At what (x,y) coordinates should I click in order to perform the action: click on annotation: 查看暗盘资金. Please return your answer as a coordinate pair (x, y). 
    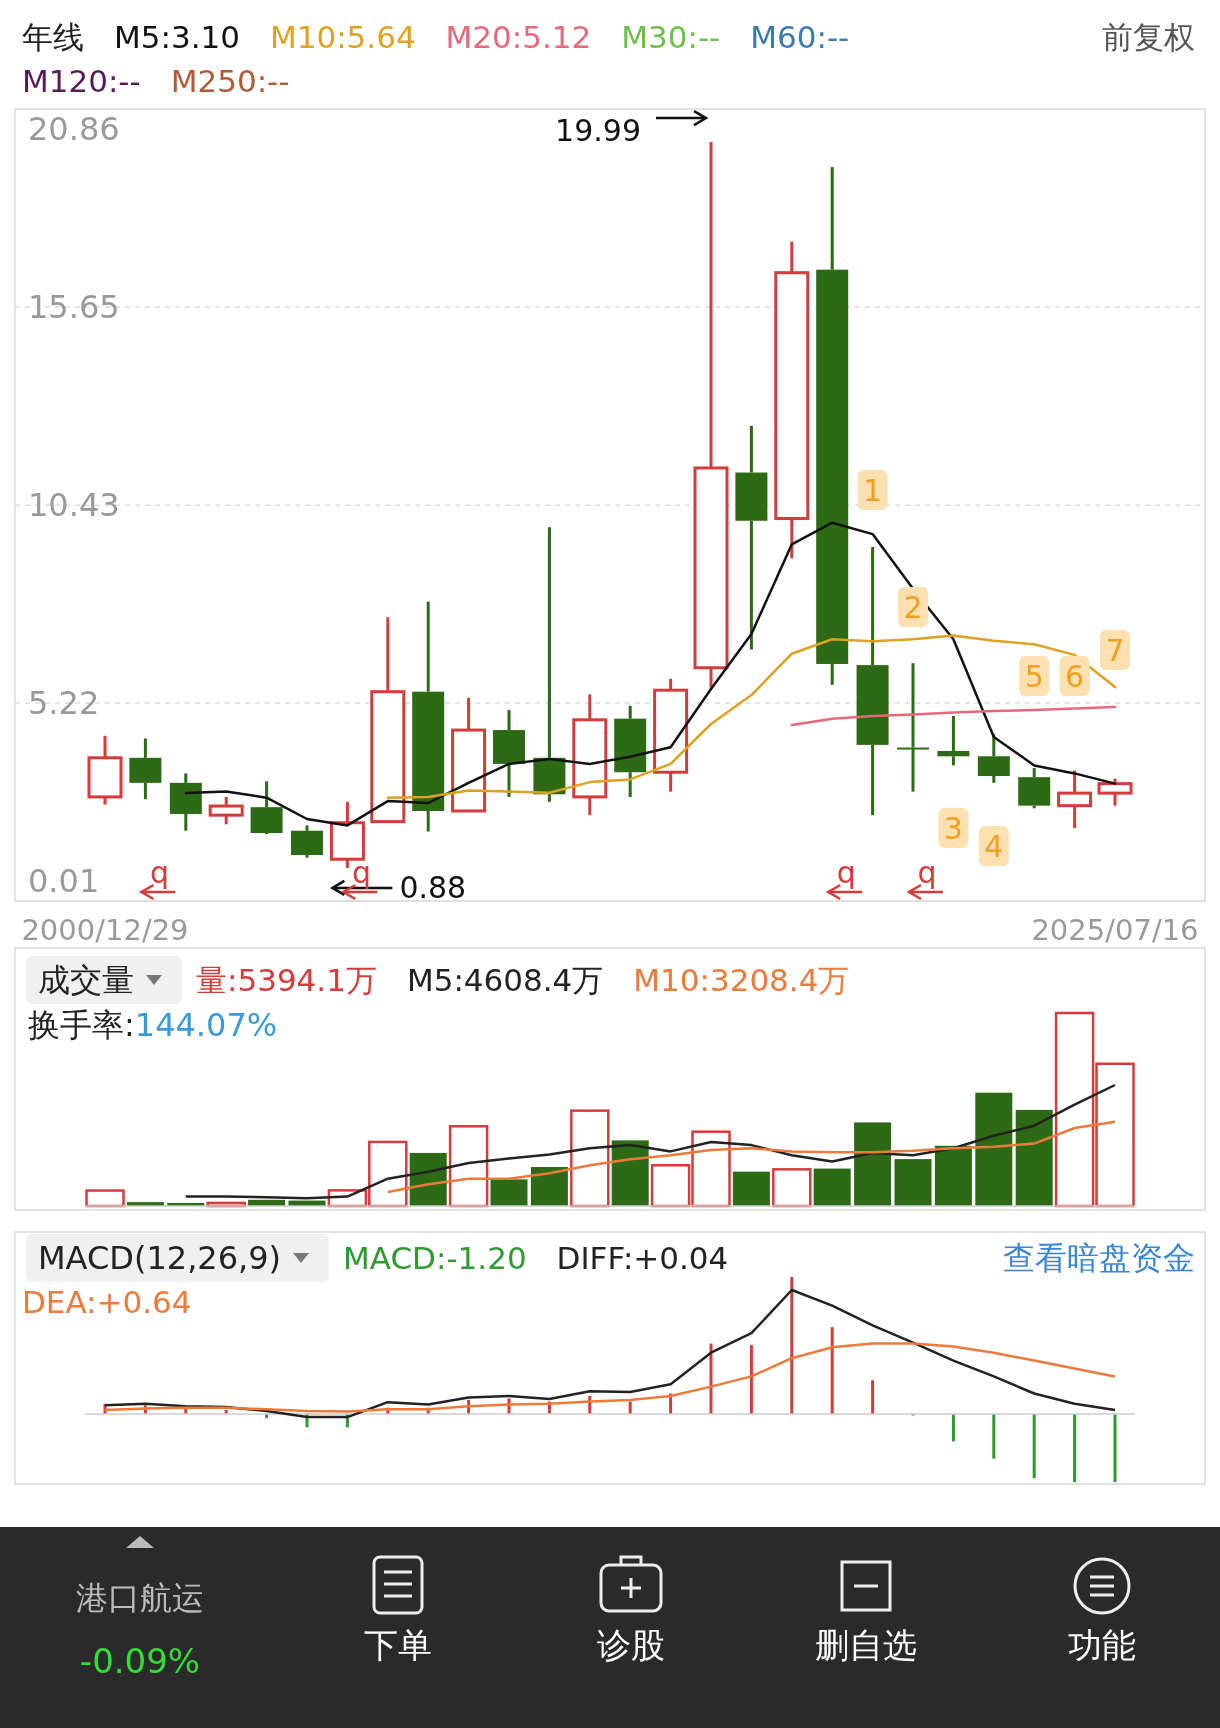
    Looking at the image, I should click on (1099, 1258).